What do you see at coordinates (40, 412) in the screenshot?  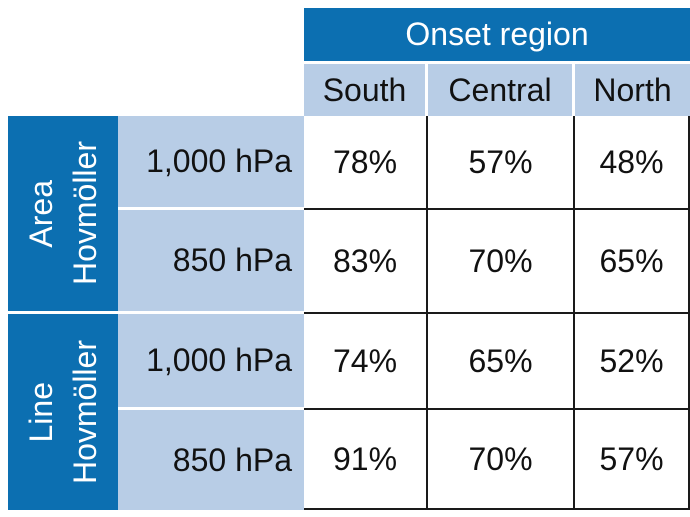 I see `row-group-label-line1: Line` at bounding box center [40, 412].